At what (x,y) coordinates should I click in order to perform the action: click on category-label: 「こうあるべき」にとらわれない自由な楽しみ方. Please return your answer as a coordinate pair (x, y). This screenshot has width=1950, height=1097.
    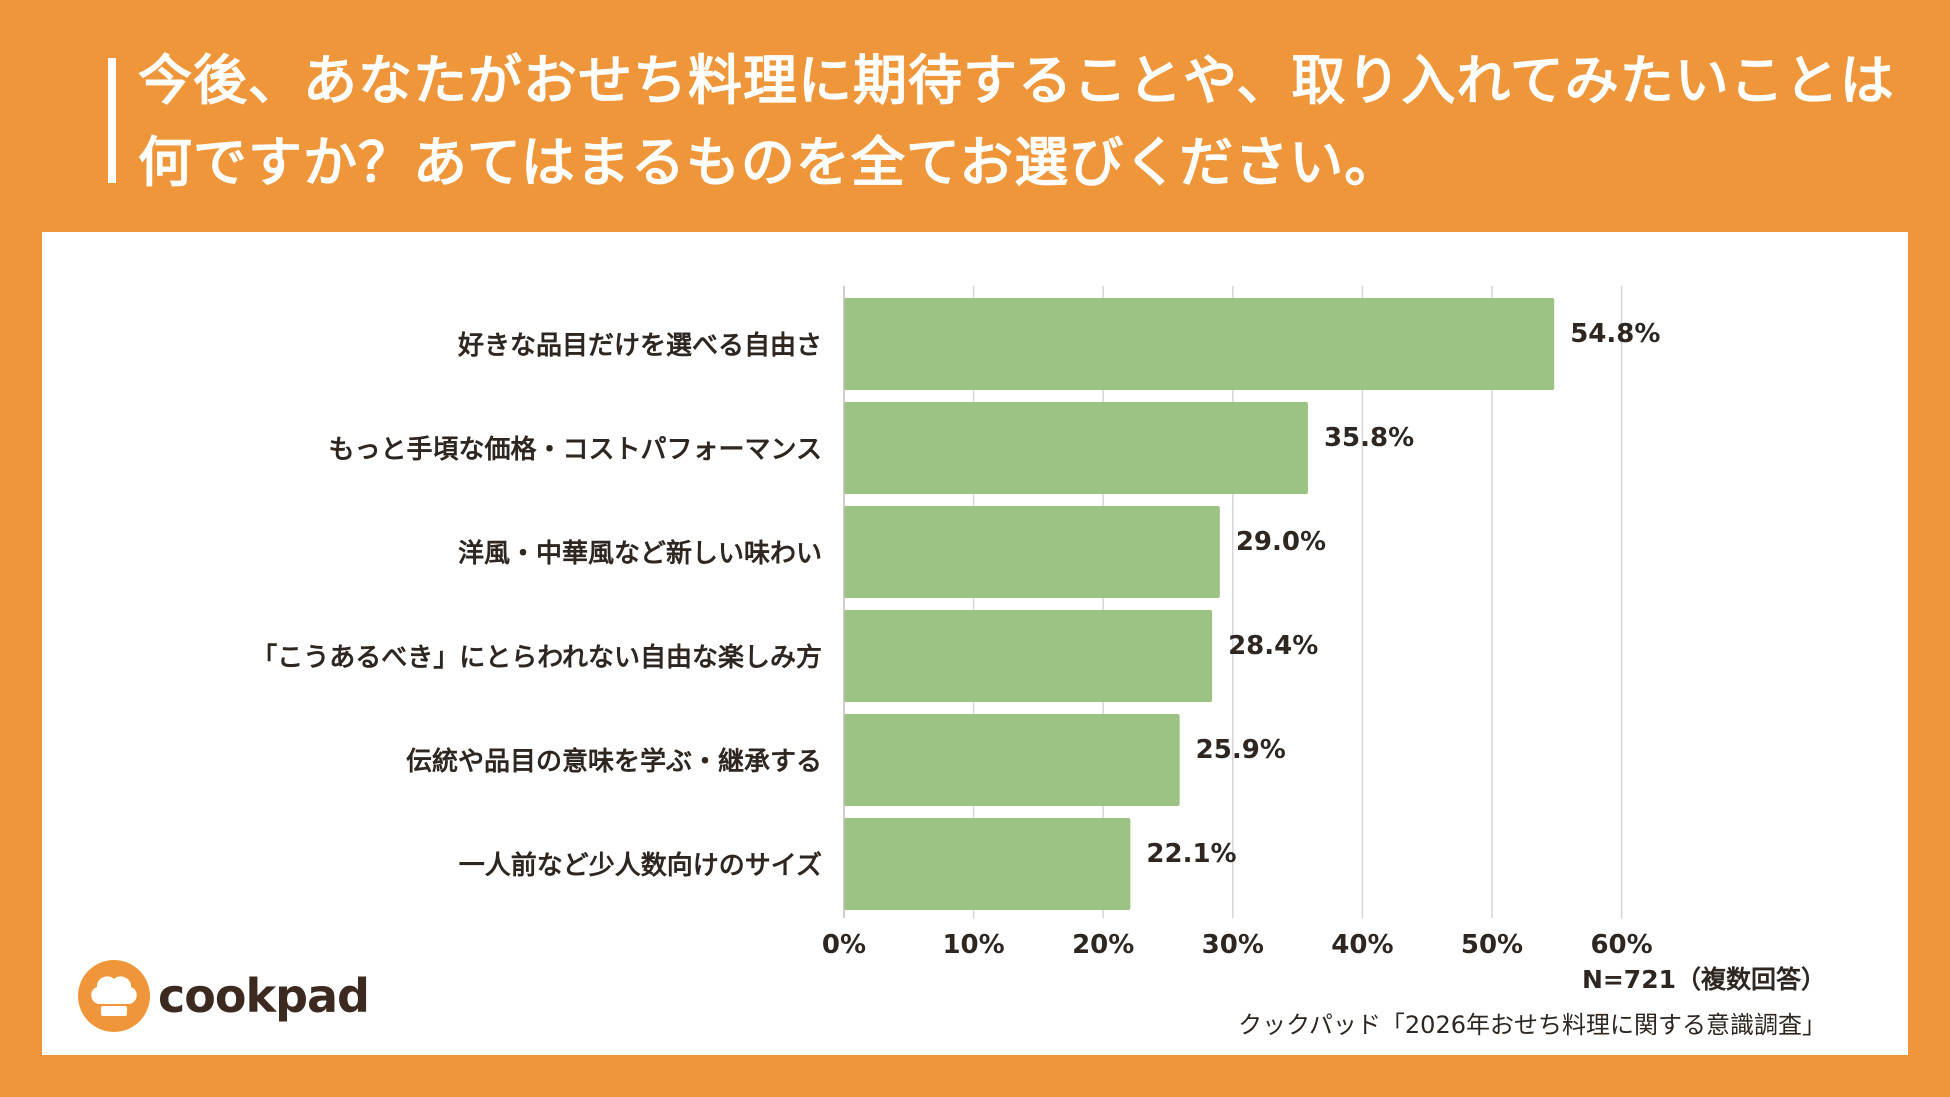
    Looking at the image, I should click on (536, 657).